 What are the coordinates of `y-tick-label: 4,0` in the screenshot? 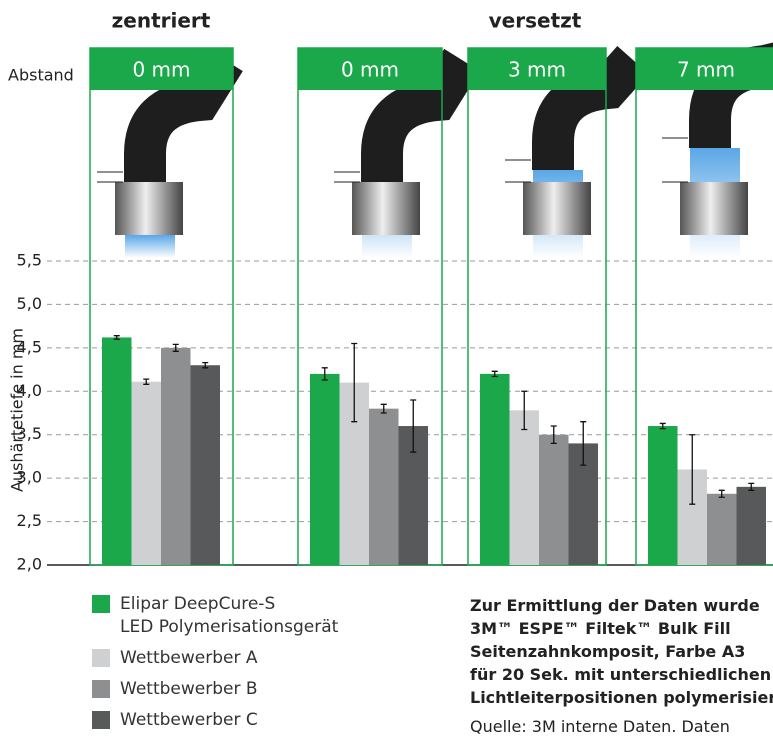 It's located at (29, 390).